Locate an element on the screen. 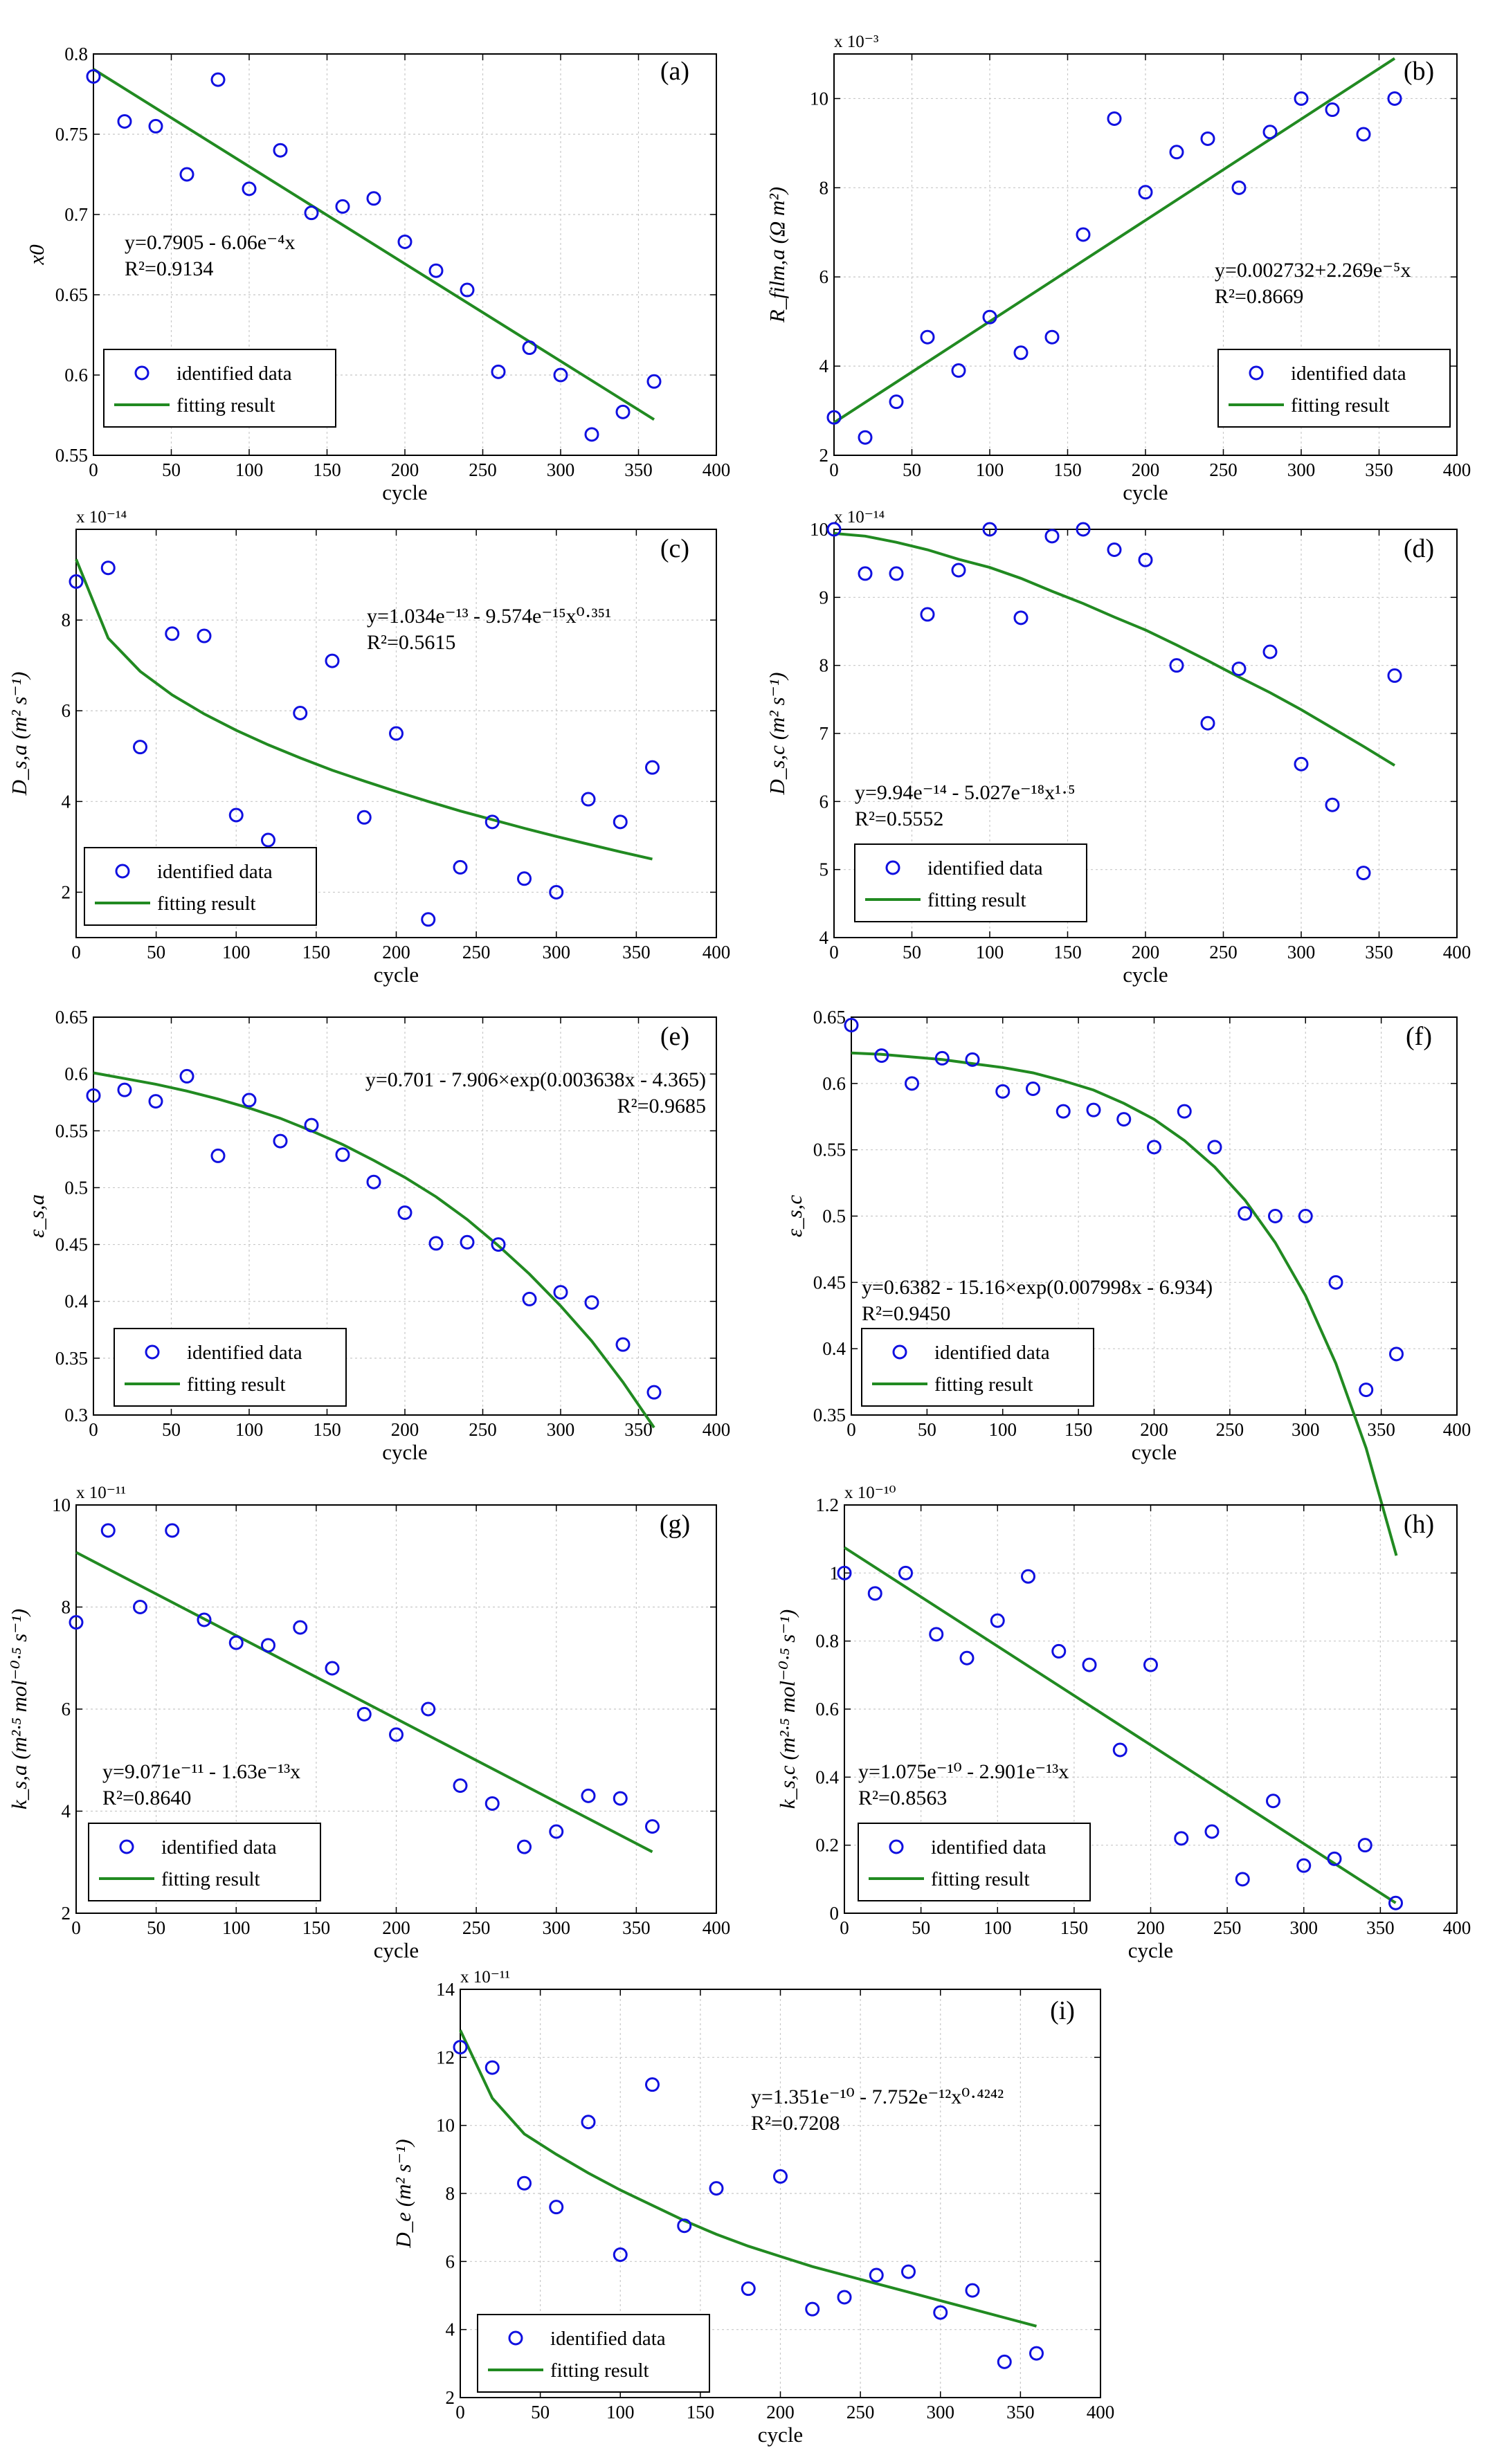 Image resolution: width=1504 pixels, height=2464 pixels. panel-label: (f) is located at coordinates (1419, 1036).